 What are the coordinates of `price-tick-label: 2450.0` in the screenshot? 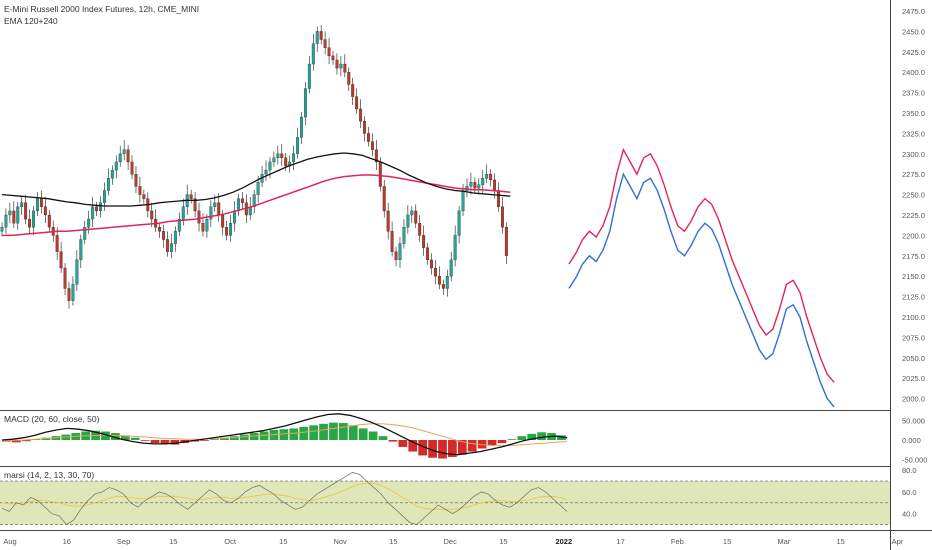 It's located at (913, 31).